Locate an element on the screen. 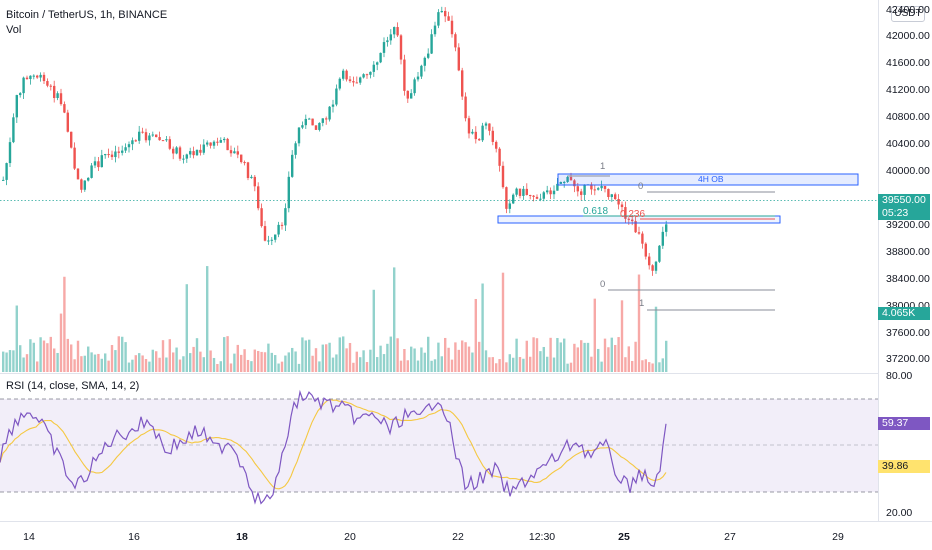 Image resolution: width=932 pixels, height=550 pixels. rsi-tick: 80.00 is located at coordinates (899, 376).